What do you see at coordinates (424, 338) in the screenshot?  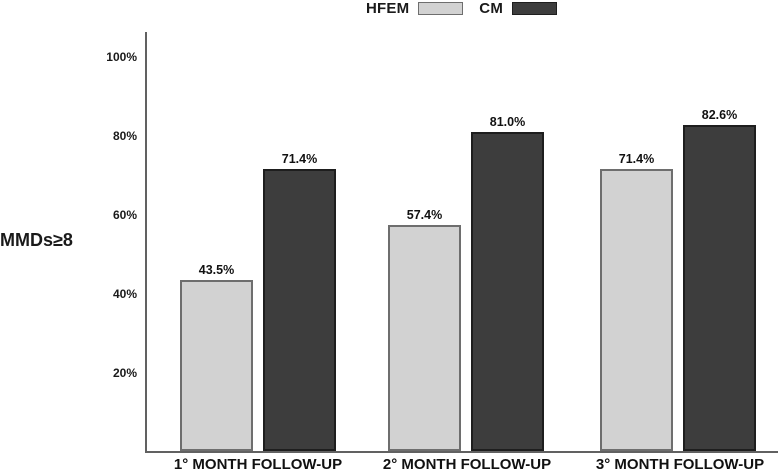 I see `bar-hfem-group2` at bounding box center [424, 338].